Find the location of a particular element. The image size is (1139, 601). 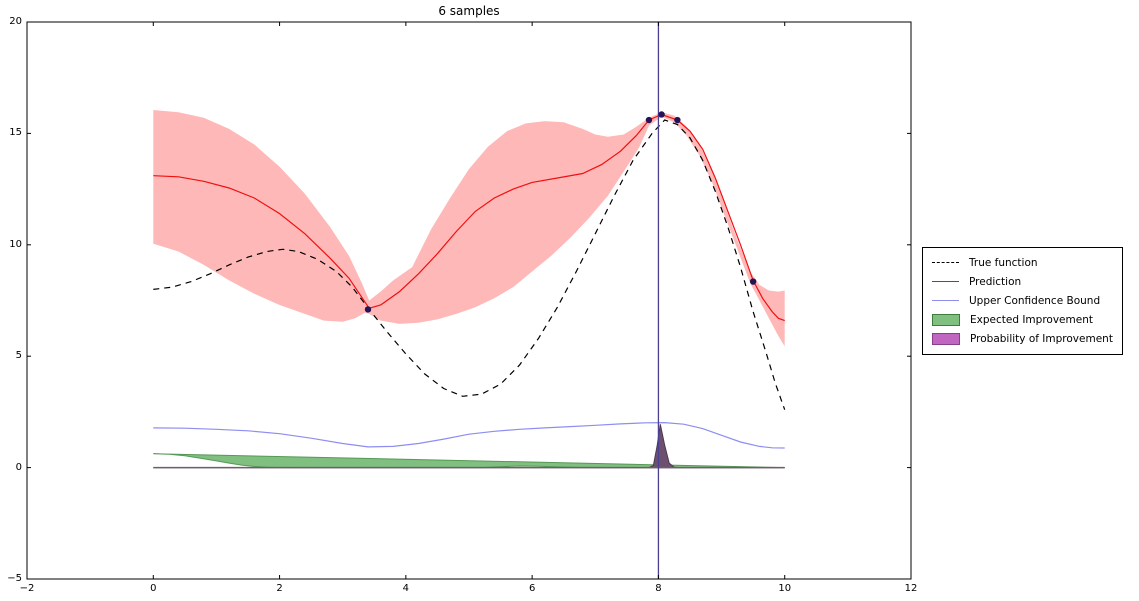

legend-item-probability-of-improvement: Probability of Improvement is located at coordinates (1022, 338).